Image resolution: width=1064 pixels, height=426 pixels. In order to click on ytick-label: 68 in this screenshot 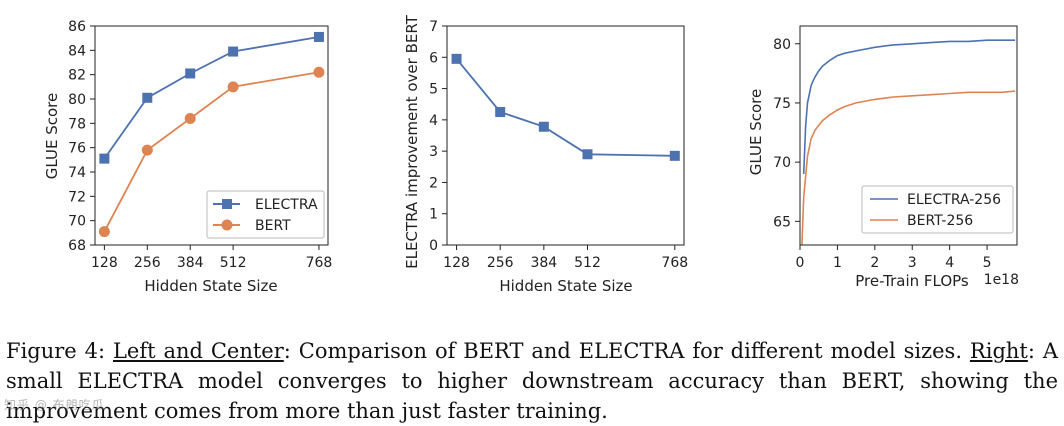, I will do `click(77, 246)`.